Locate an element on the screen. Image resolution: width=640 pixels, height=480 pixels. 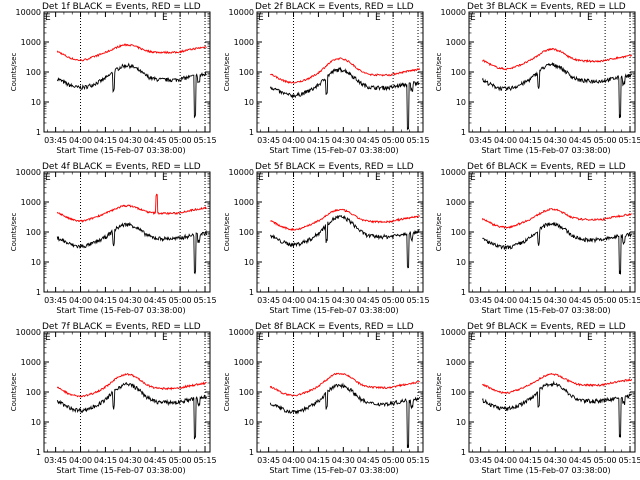
chart-title: Det 7f BLACK = Events, RED = LLD is located at coordinates (121, 327).